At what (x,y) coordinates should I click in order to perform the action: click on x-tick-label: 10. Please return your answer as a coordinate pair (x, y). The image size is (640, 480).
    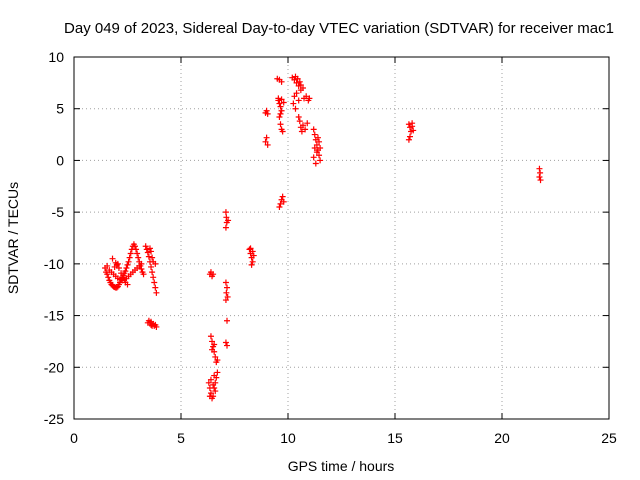
    Looking at the image, I should click on (288, 438).